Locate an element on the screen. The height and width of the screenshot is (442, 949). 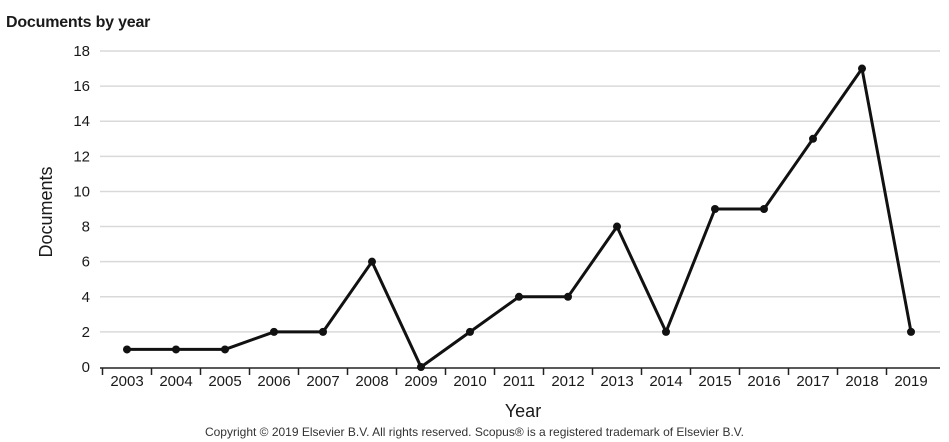
y-tick-label: 4 is located at coordinates (86, 297).